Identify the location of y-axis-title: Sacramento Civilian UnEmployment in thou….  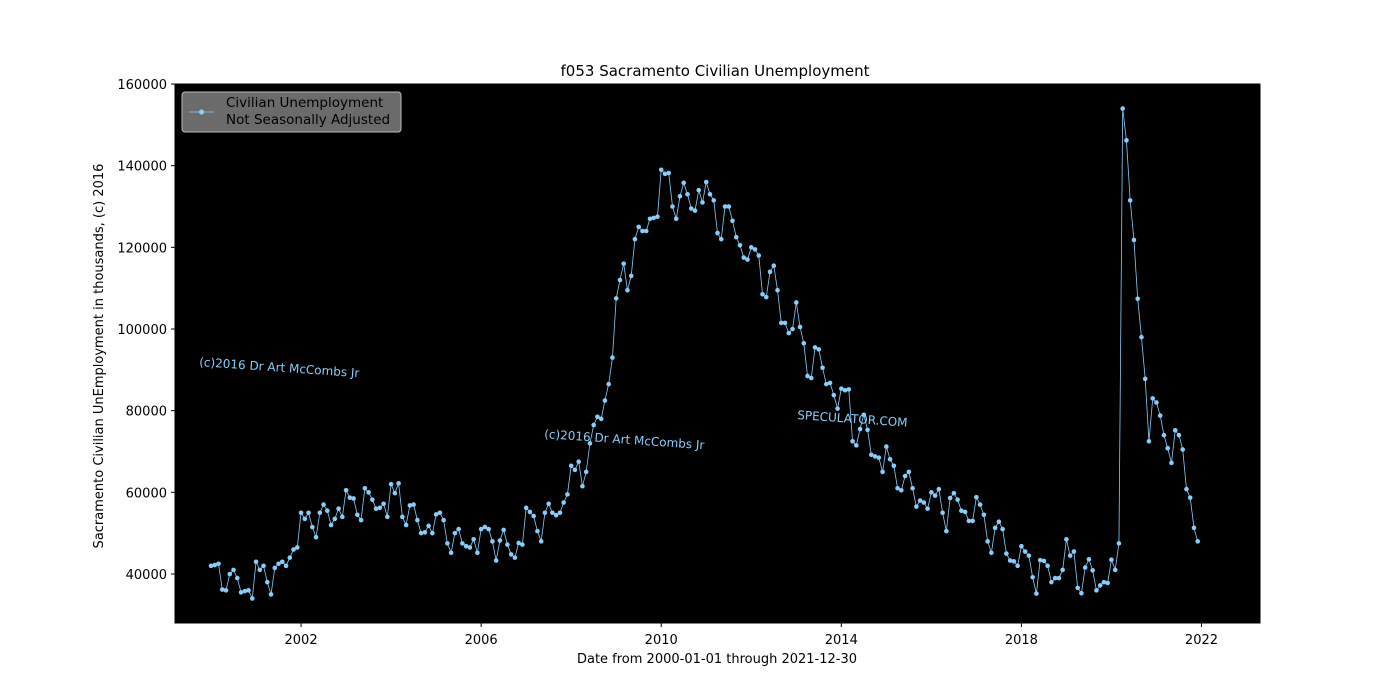
(99, 356).